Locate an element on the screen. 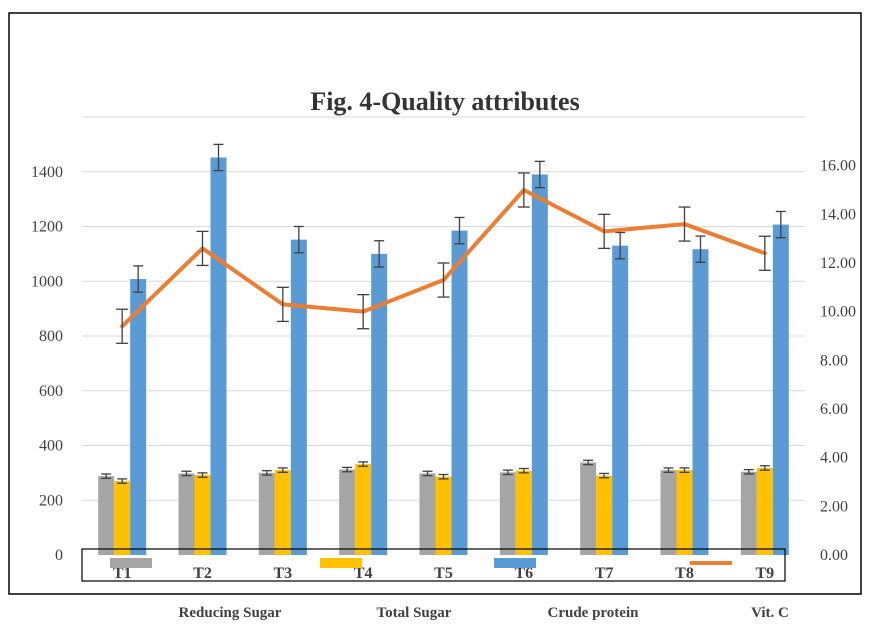 This screenshot has width=873, height=627. category-label-t5: T5 is located at coordinates (443, 573).